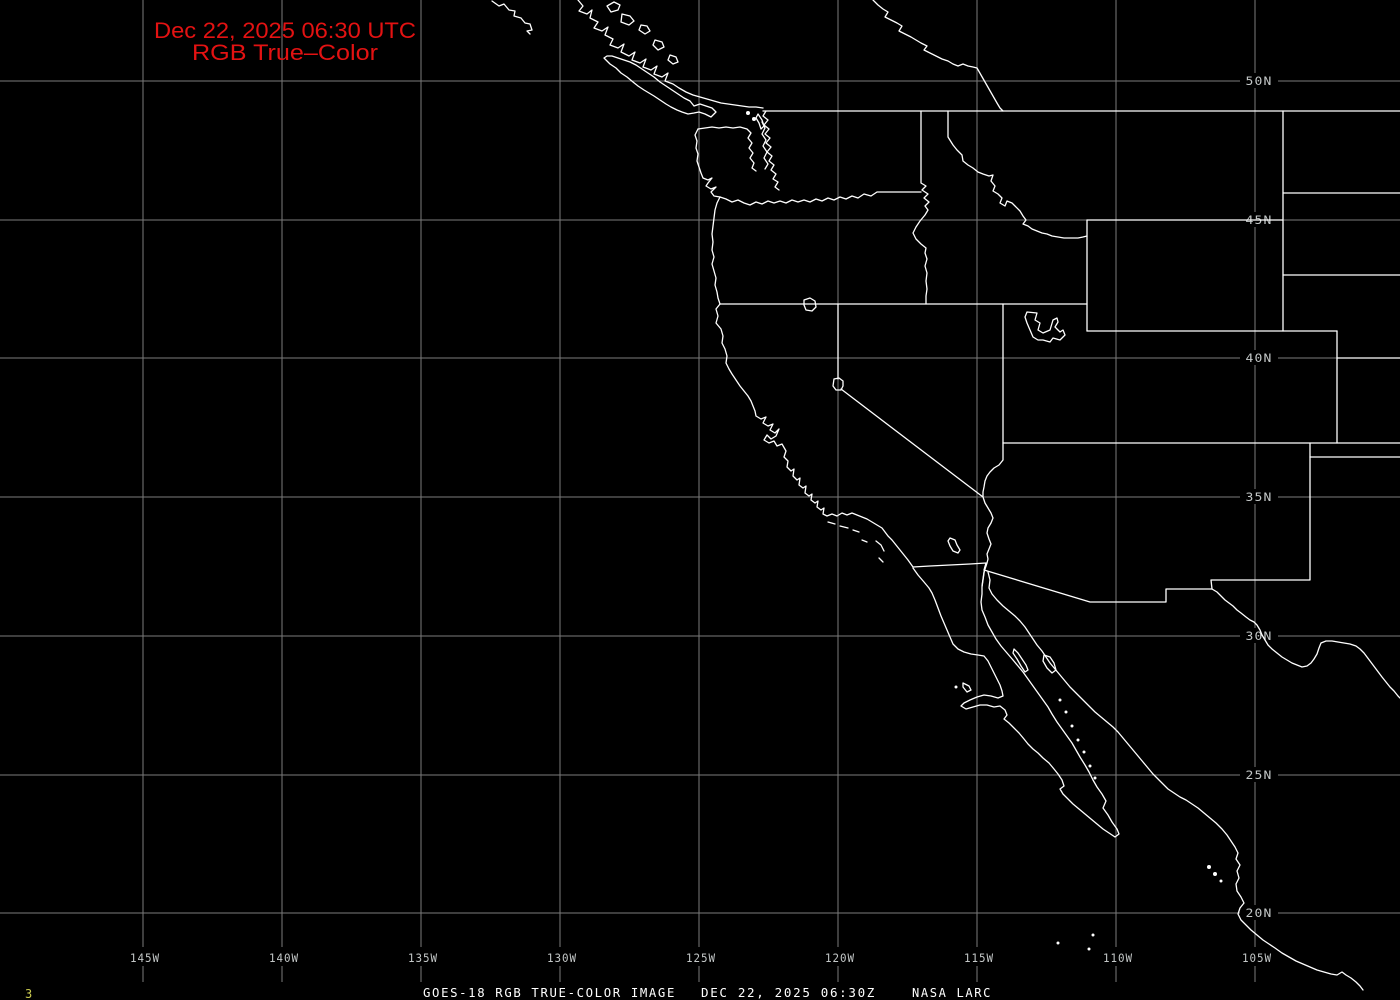 The width and height of the screenshot is (1400, 1000). What do you see at coordinates (1175, 781) in the screenshot?
I see `mexico-mainland-coast` at bounding box center [1175, 781].